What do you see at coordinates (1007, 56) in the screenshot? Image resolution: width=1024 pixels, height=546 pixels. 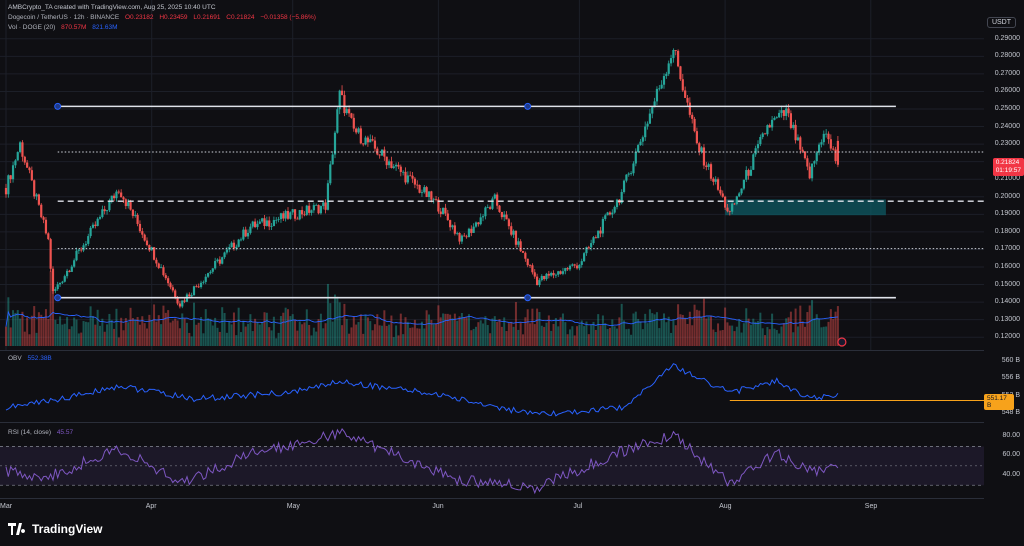 I see `price-tick-label: 0.28000` at bounding box center [1007, 56].